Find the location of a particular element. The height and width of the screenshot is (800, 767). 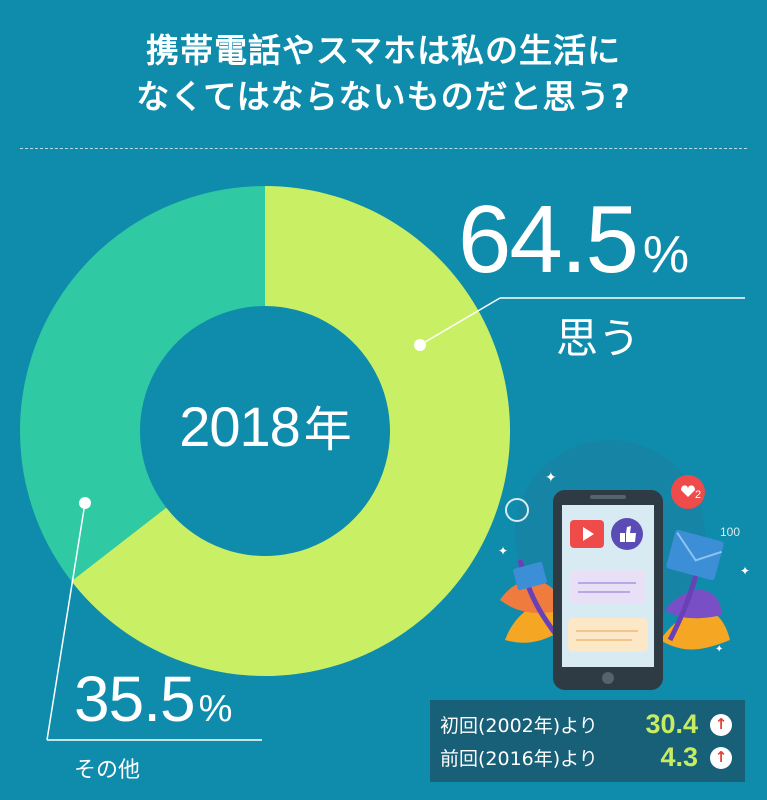

chart-title: 携帯電話やスマホは私の生活に なくてはならないものだと思う? is located at coordinates (383, 74).